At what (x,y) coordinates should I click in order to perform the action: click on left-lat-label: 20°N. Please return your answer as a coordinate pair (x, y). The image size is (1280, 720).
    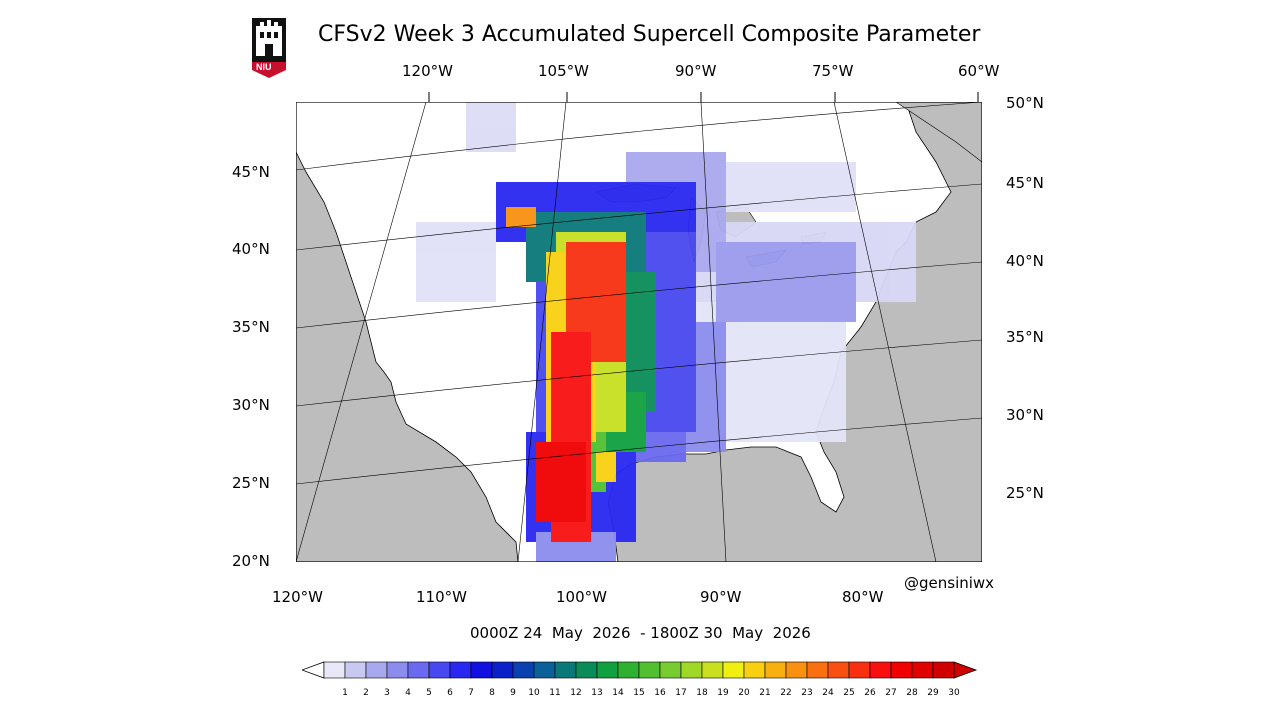
    Looking at the image, I should click on (251, 561).